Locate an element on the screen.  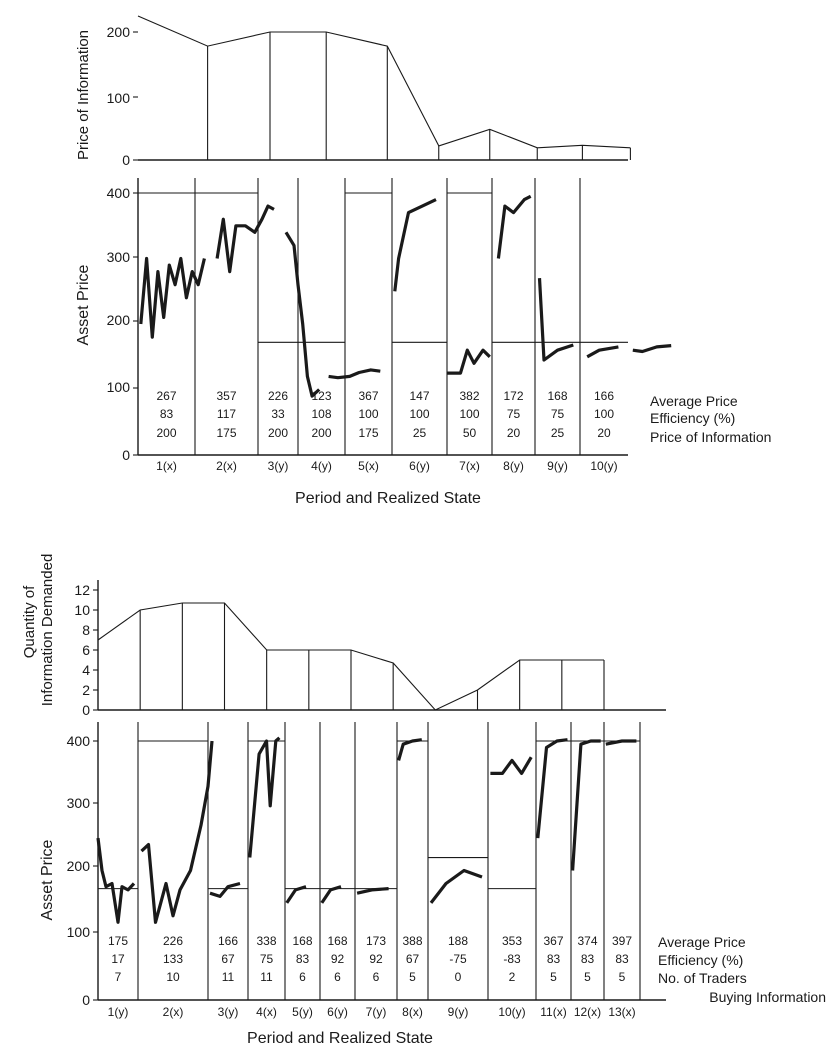
table-cell: -75 is located at coordinates (458, 959).